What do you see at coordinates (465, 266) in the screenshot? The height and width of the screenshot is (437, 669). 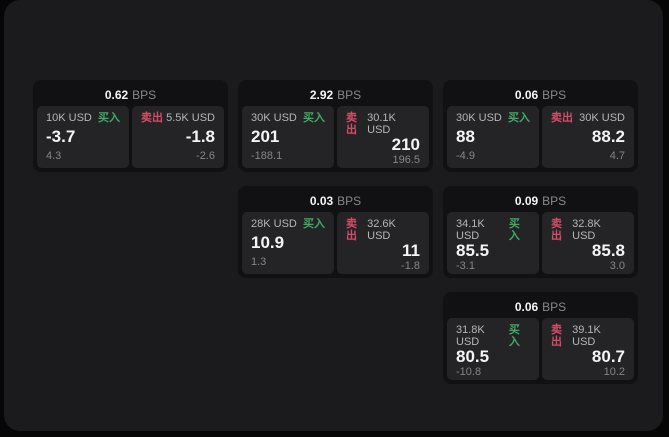 I see `buy-delta: -3.1` at bounding box center [465, 266].